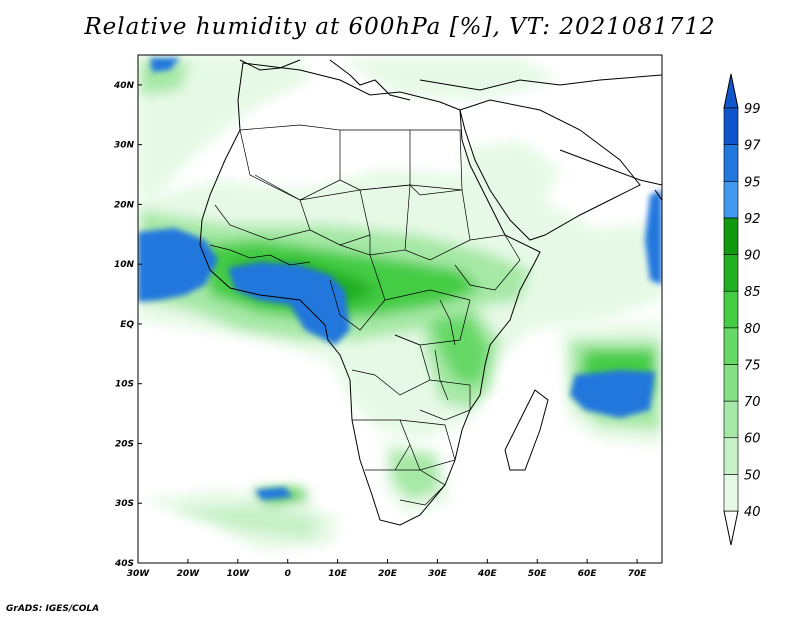 The height and width of the screenshot is (618, 800). What do you see at coordinates (338, 574) in the screenshot?
I see `lon-tick-label: 10E` at bounding box center [338, 574].